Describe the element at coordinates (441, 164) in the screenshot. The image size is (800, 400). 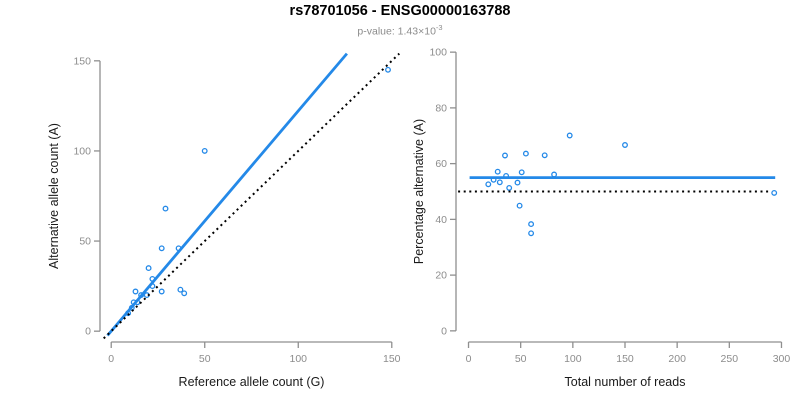
I see `y-tick-label: 60` at that location.